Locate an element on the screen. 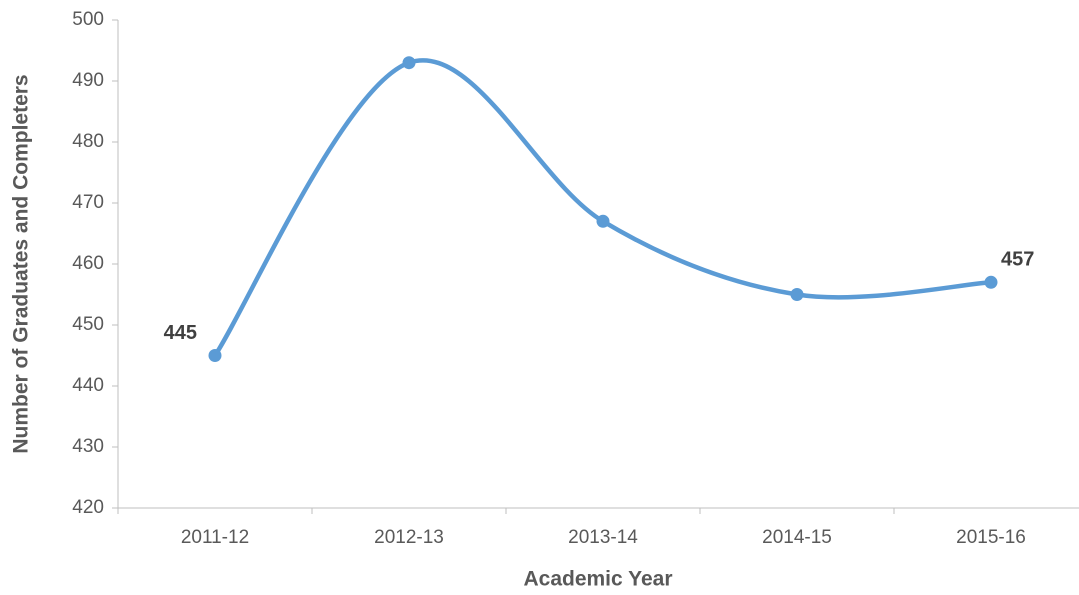 This screenshot has height=595, width=1079. x-tick-label: 2013-14 is located at coordinates (603, 537).